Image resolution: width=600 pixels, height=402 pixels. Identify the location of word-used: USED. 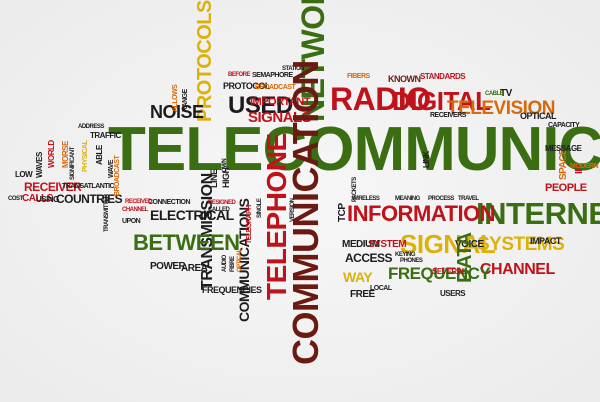
(260, 105).